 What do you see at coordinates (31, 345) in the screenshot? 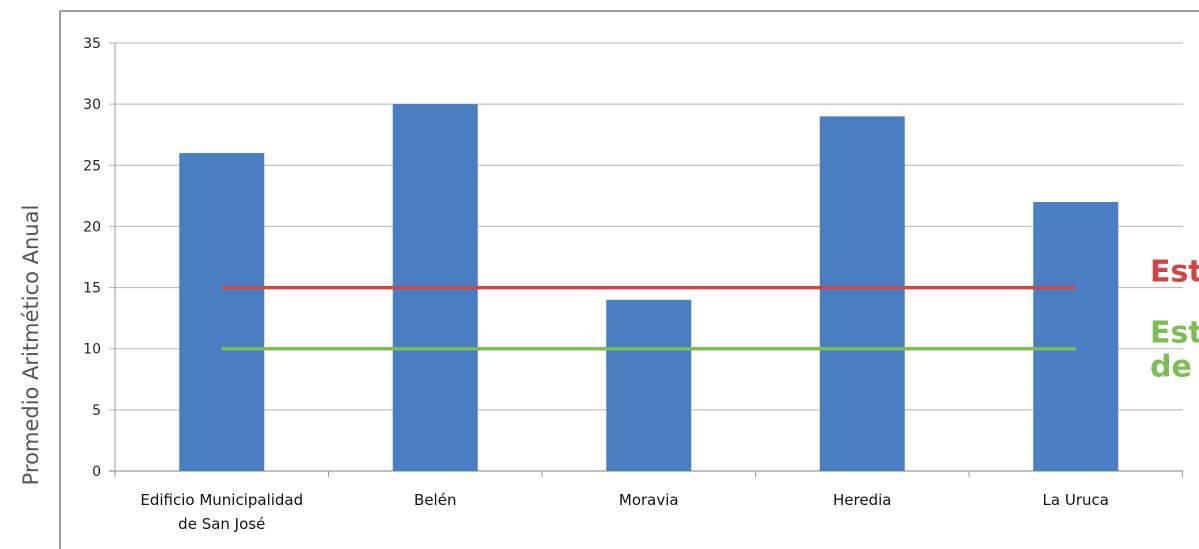
I see `y-axis-title: Promedio Aritmético Anual` at bounding box center [31, 345].